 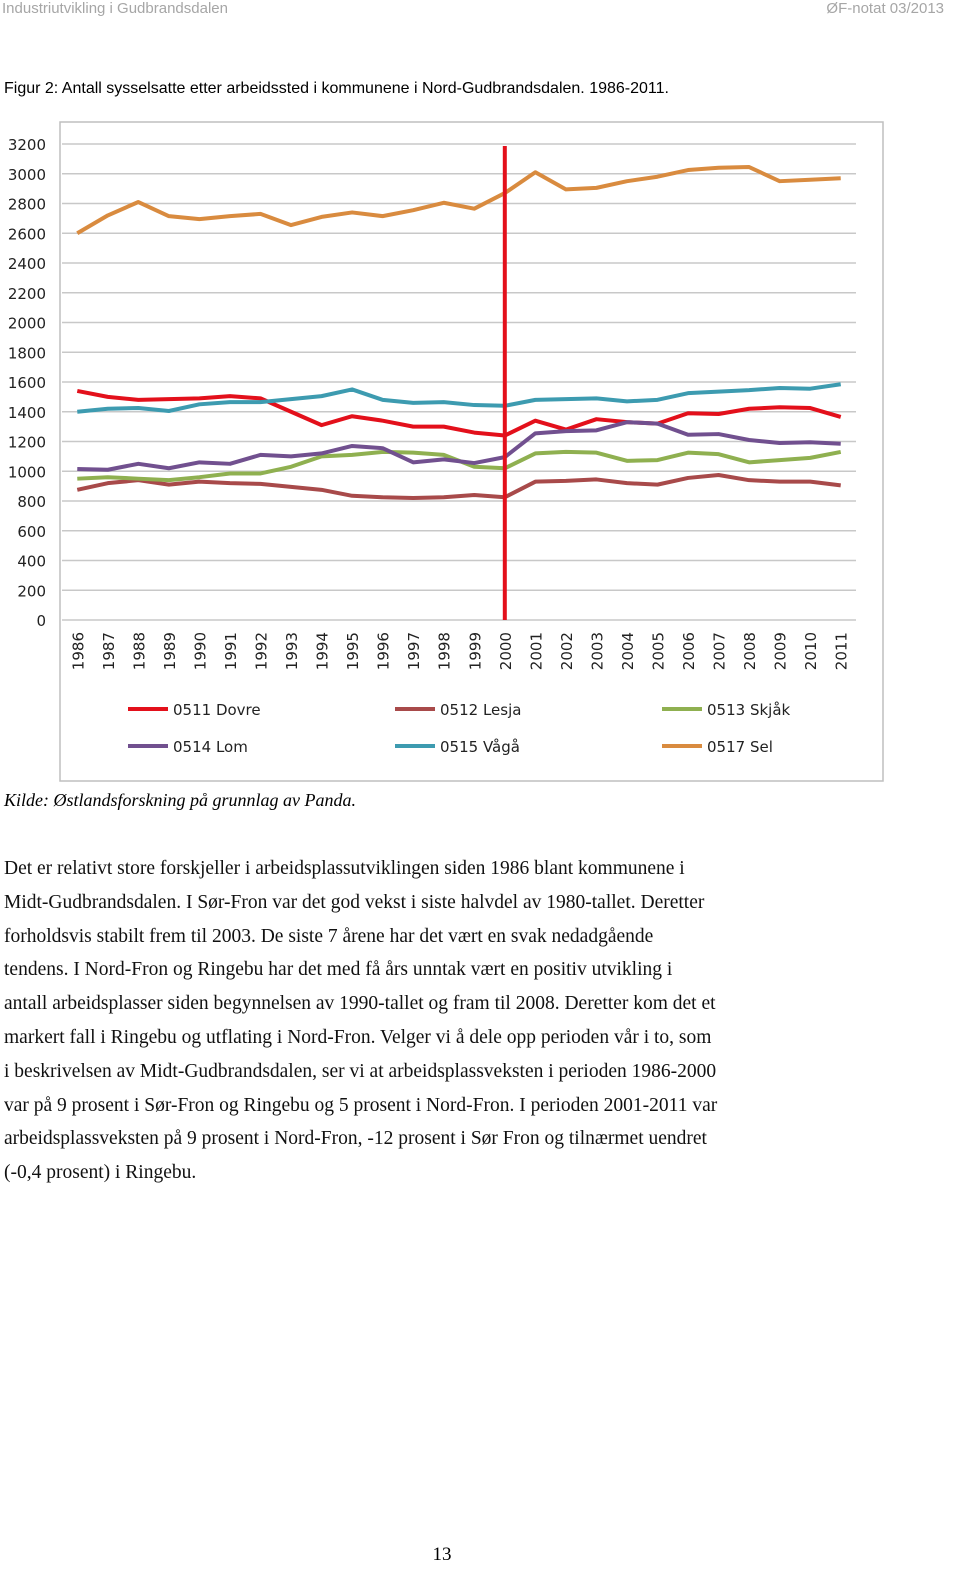 I want to click on y-tick-label: 1600, so click(x=27, y=383).